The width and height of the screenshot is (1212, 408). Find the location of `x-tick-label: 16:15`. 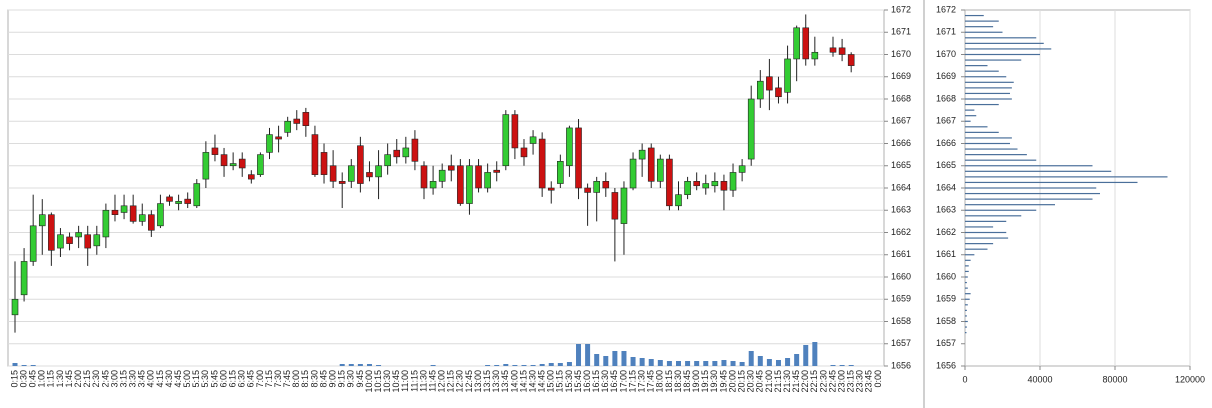

x-tick-label: 16:15 is located at coordinates (596, 381).